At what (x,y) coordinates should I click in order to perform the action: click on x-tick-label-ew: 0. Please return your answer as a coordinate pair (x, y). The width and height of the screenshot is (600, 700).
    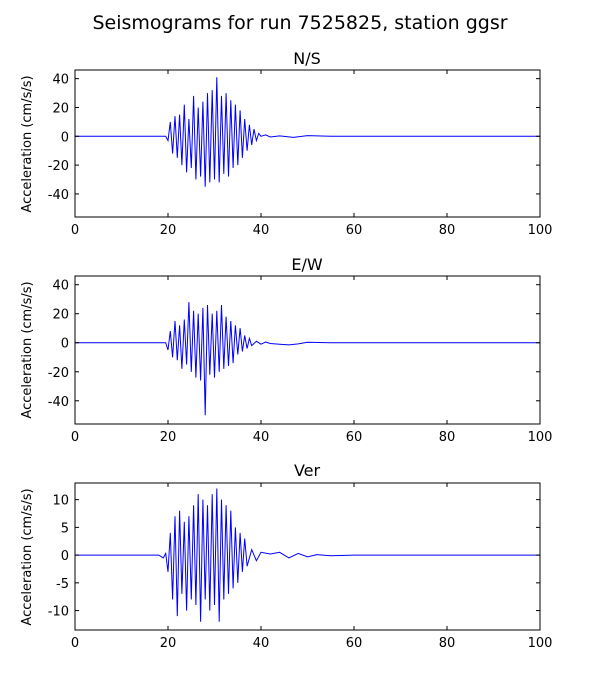
    Looking at the image, I should click on (75, 437).